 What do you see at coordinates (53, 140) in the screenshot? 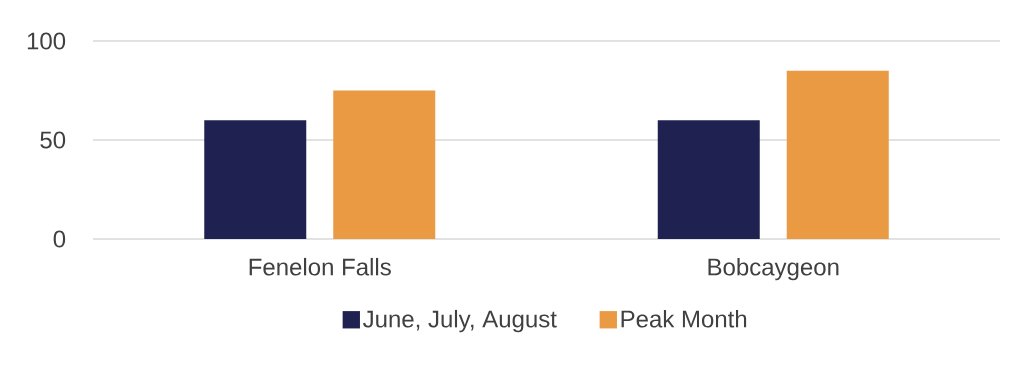
I see `y-tick-label: 50` at bounding box center [53, 140].